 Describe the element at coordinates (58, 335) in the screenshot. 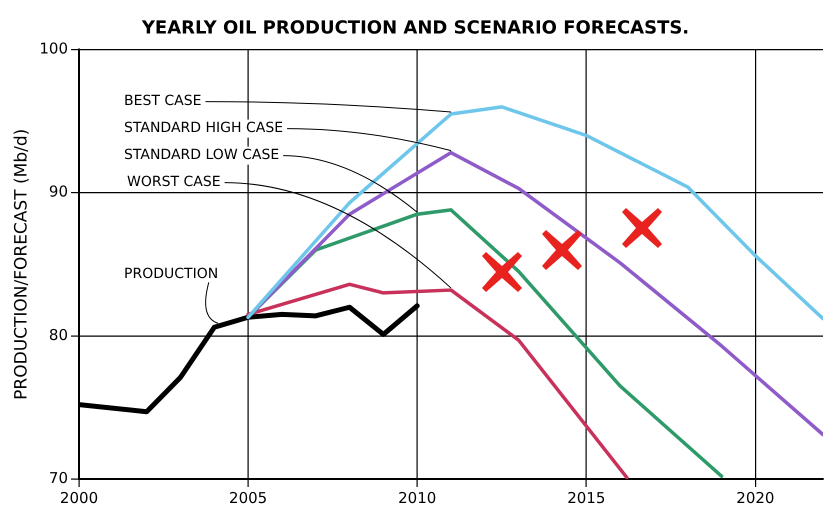

I see `y-tick-label: 80` at that location.